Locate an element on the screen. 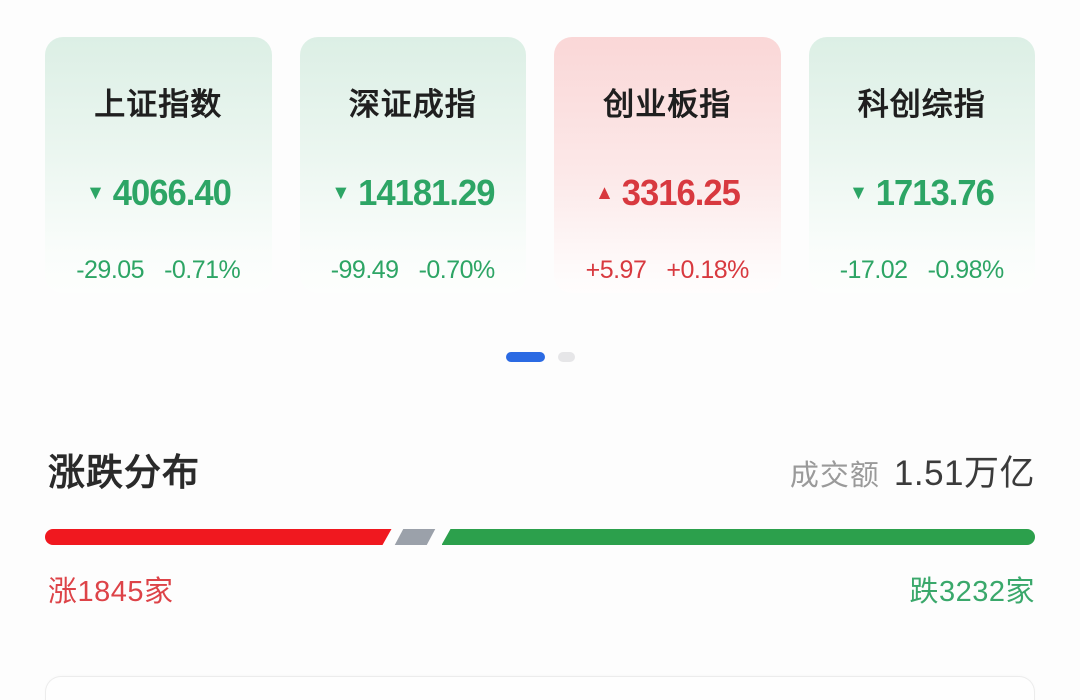  index-change: +5.97 is located at coordinates (616, 270).